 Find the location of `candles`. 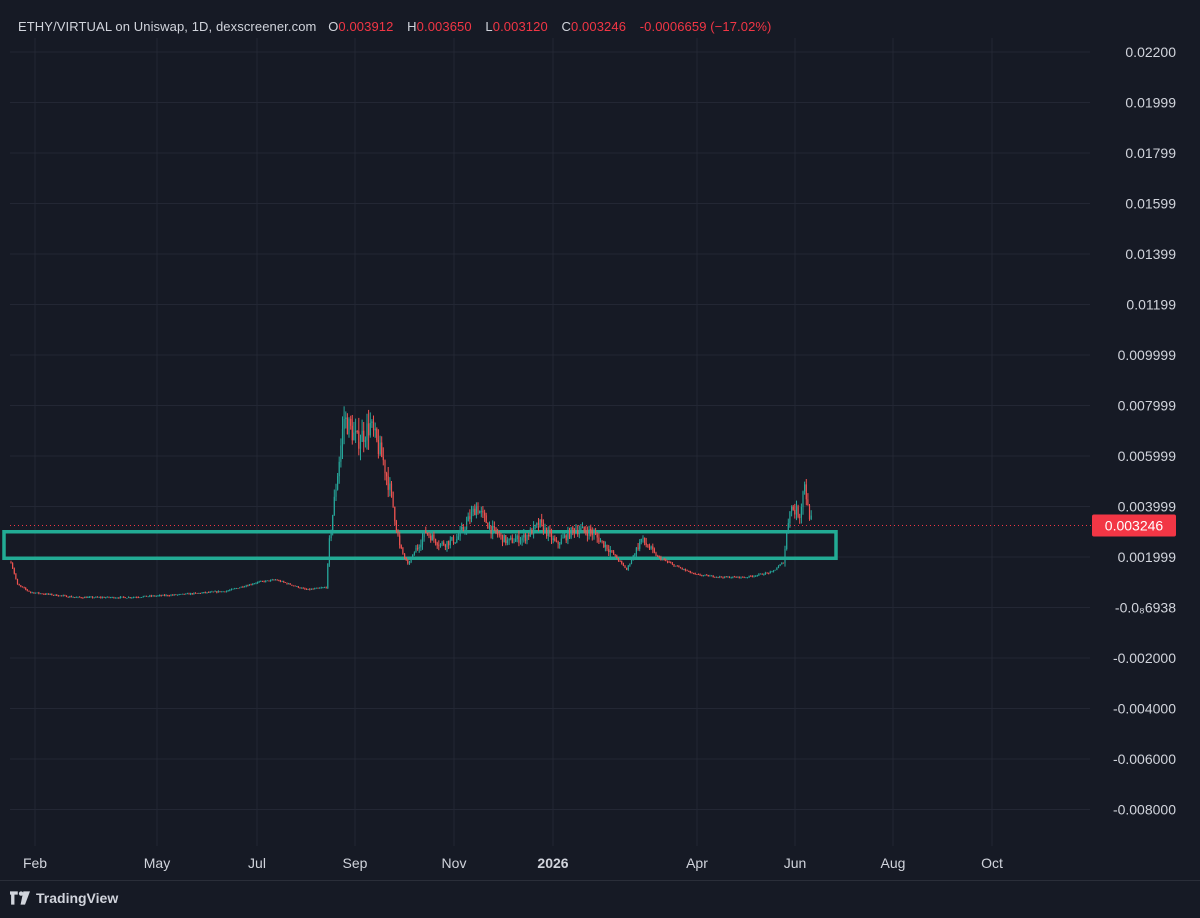

candles is located at coordinates (411, 502).